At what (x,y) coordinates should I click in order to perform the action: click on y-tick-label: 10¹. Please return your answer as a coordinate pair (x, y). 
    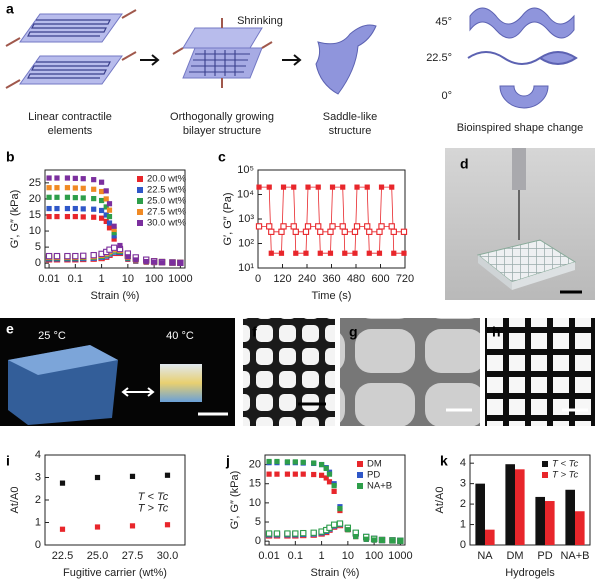
    Looking at the image, I should click on (246, 268).